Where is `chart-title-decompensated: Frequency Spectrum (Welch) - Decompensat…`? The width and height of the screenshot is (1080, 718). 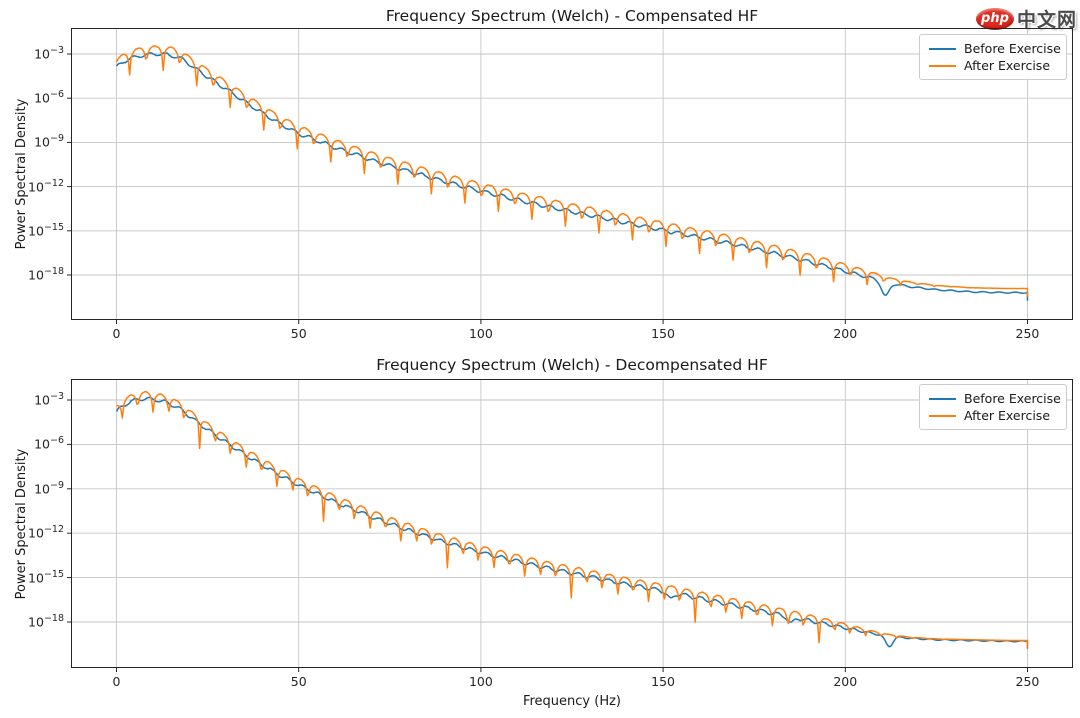 chart-title-decompensated: Frequency Spectrum (Welch) - Decompensat… is located at coordinates (572, 365).